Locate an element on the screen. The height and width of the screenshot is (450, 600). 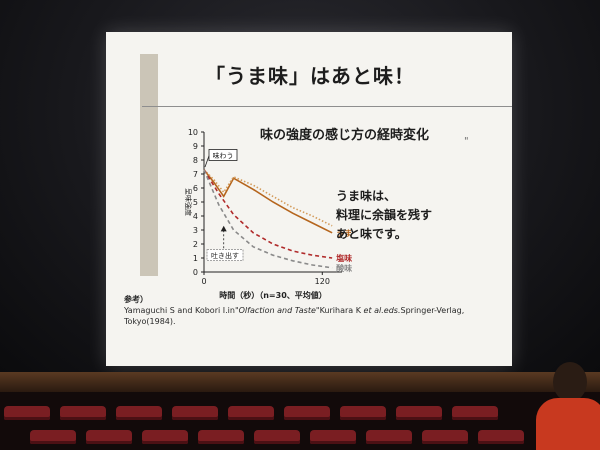
reference-line-2: Tokyo(1984). is located at coordinates (314, 321).